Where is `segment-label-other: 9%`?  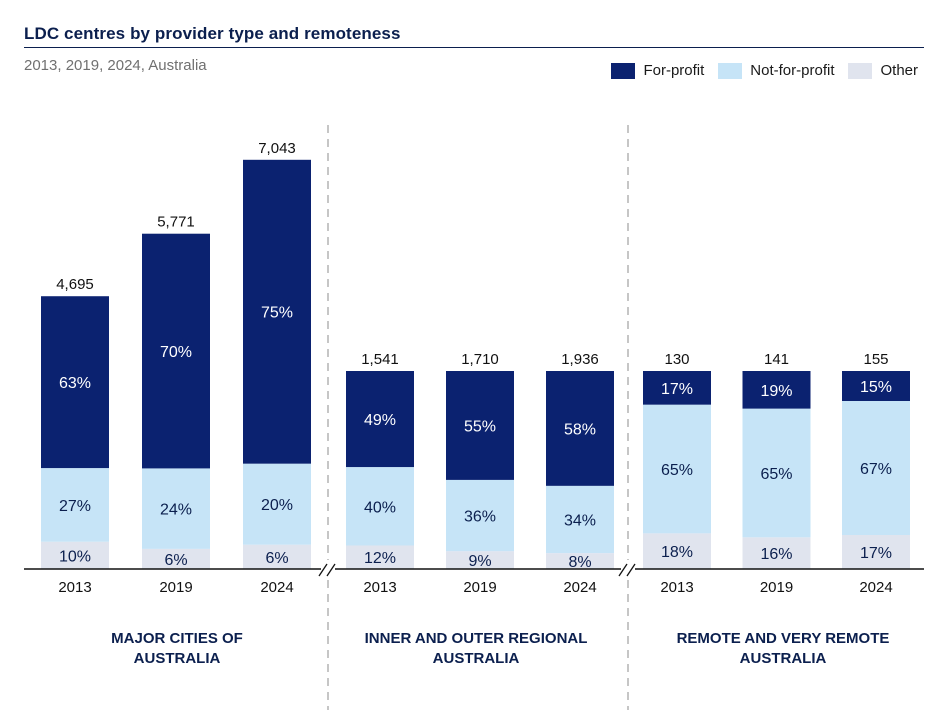 segment-label-other: 9% is located at coordinates (479, 561).